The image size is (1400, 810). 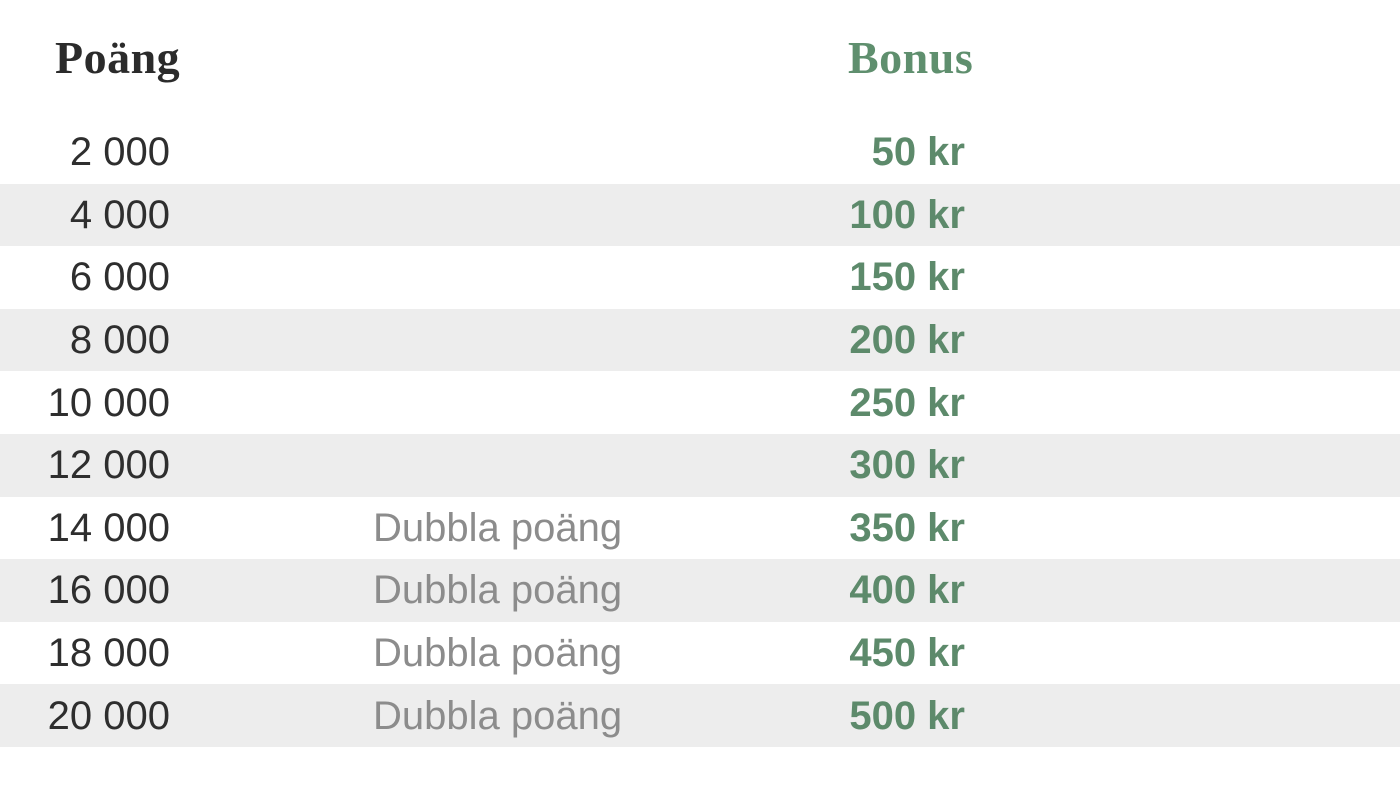 What do you see at coordinates (108, 402) in the screenshot?
I see `points-cell: 10 000` at bounding box center [108, 402].